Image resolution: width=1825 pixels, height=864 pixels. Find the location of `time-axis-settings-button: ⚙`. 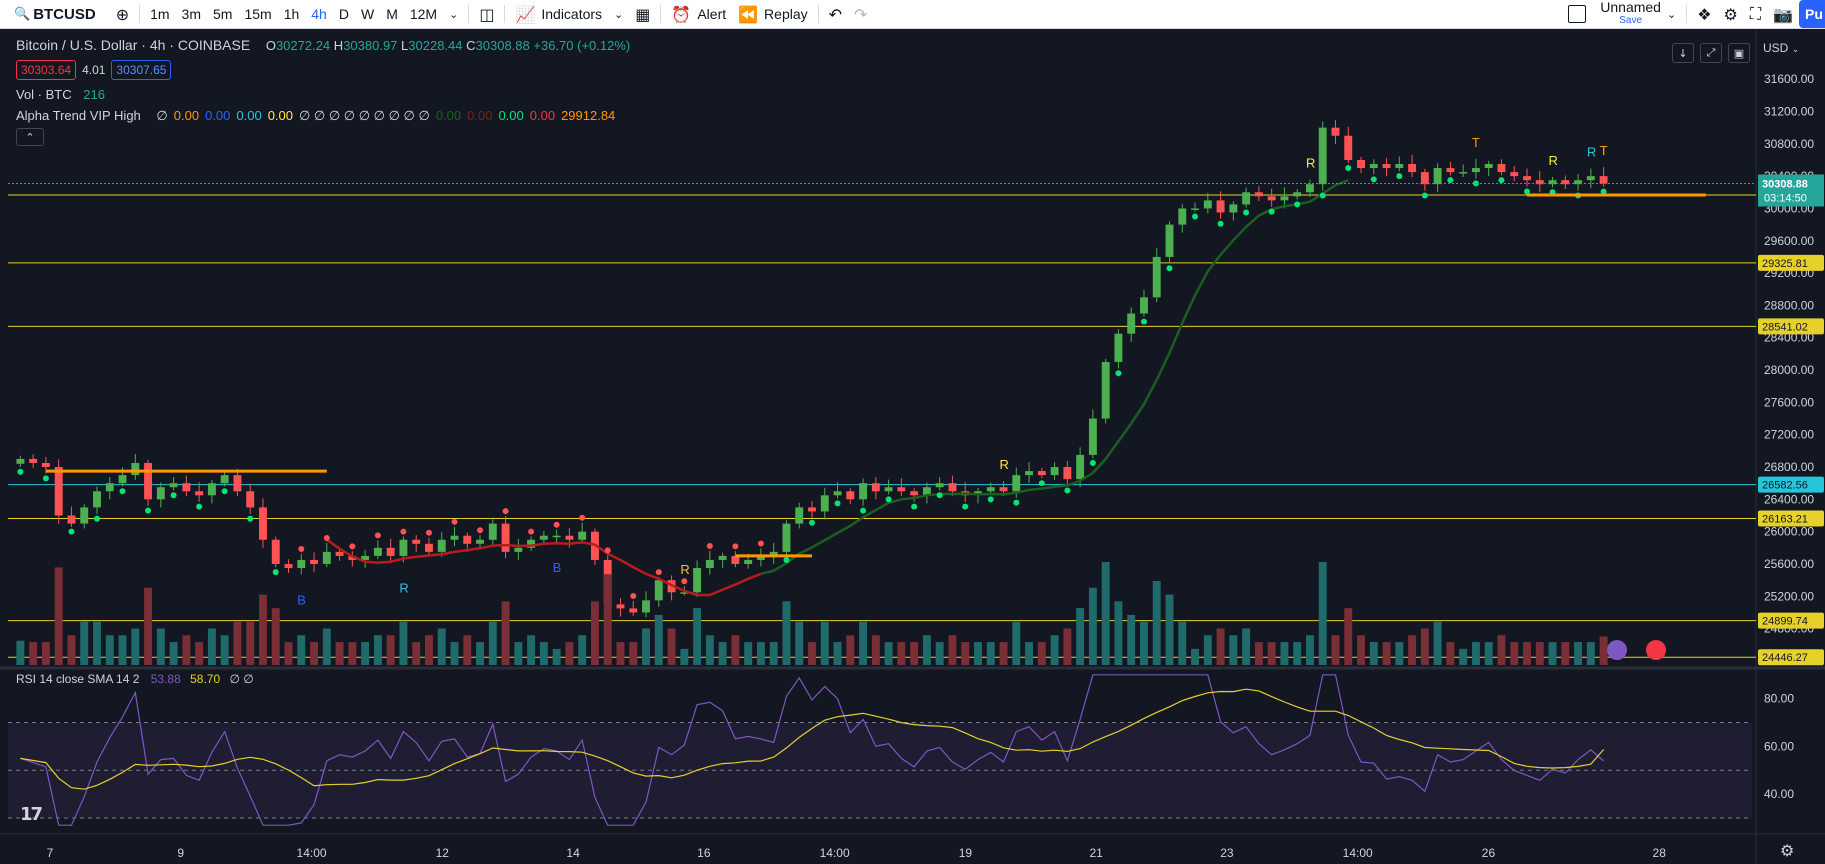

time-axis-settings-button: ⚙ is located at coordinates (1787, 850).